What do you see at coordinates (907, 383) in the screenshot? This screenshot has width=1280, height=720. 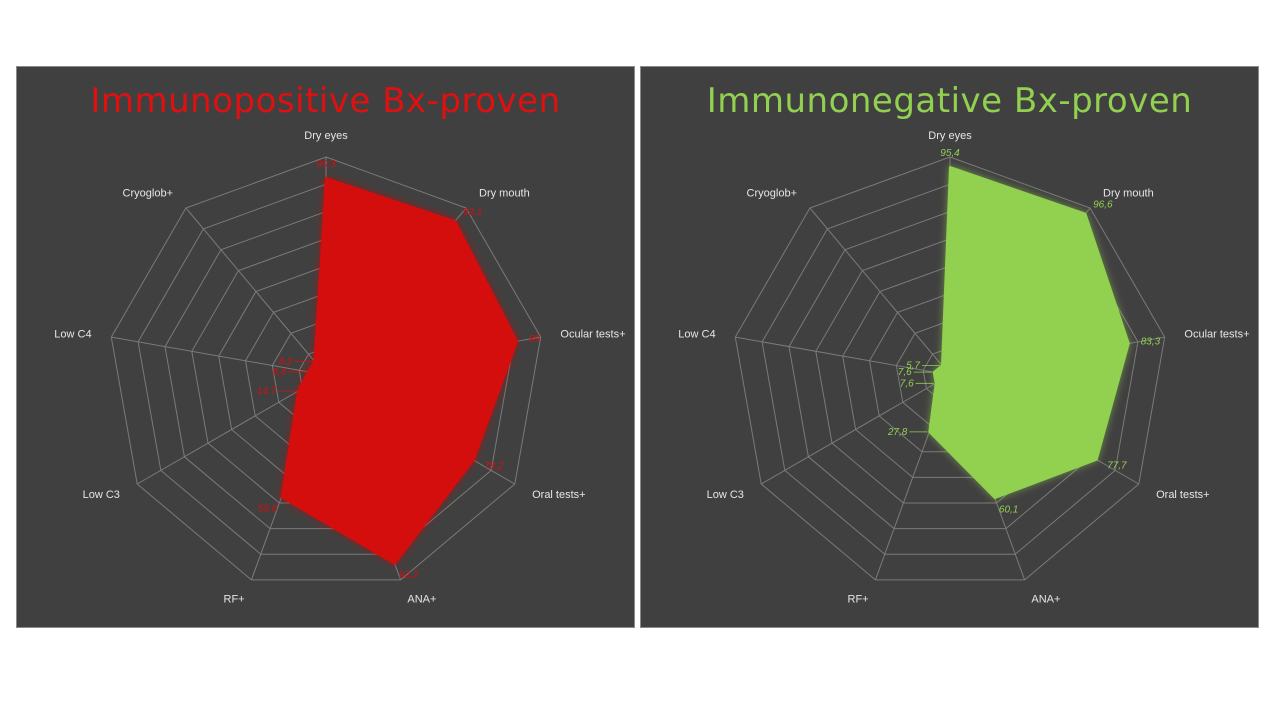 I see `value-label-low-c3: 7,6` at bounding box center [907, 383].